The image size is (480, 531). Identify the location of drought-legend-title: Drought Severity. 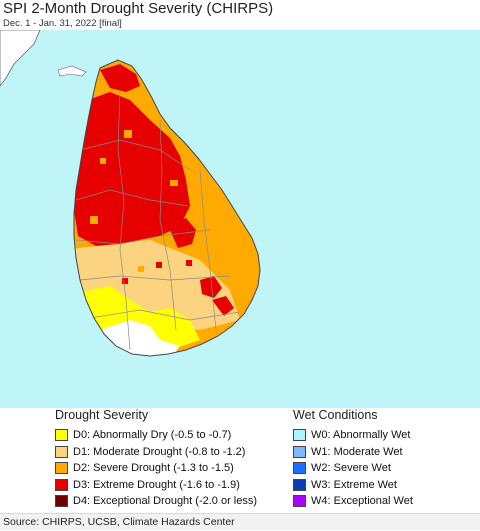
(102, 415).